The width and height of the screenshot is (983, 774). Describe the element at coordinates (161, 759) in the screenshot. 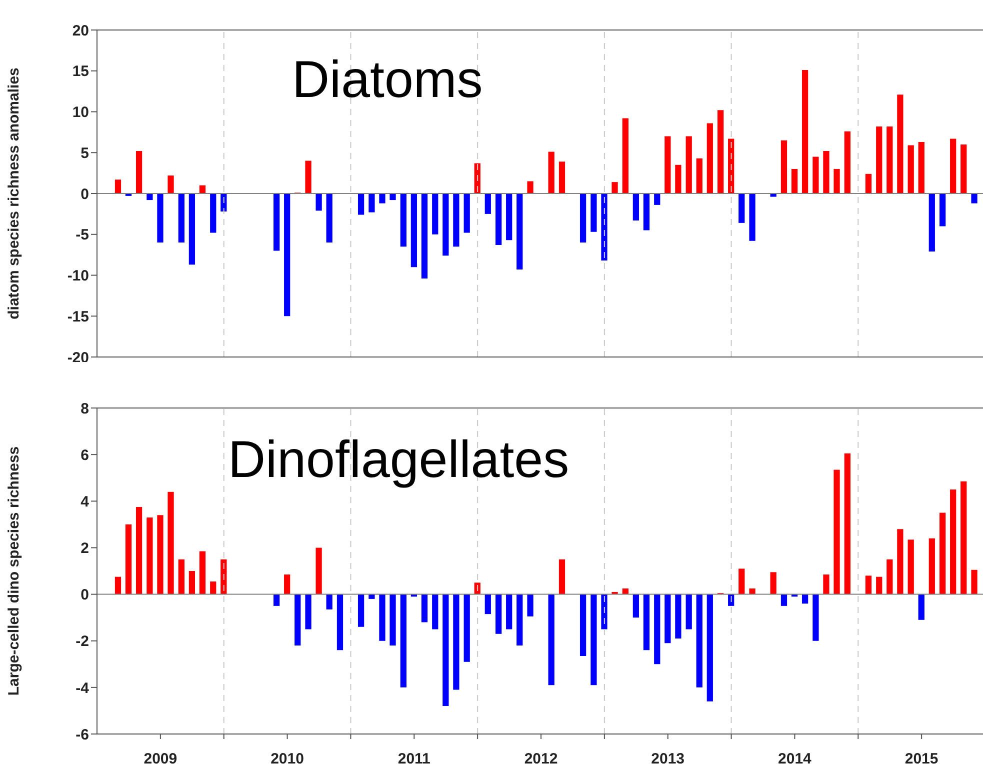

I see `x-tick-label: 2009` at that location.